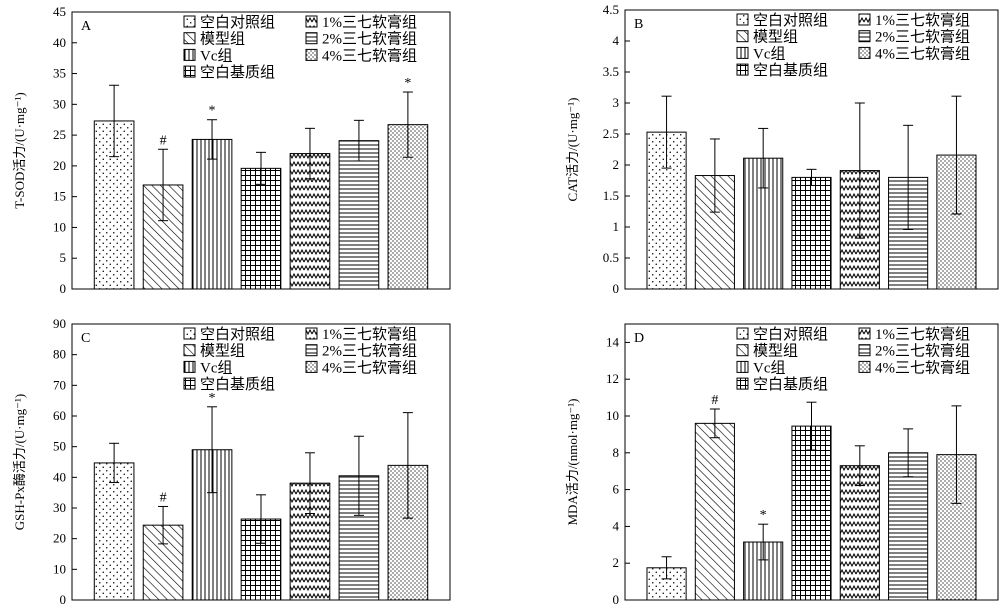 The width and height of the screenshot is (1000, 611). What do you see at coordinates (611, 9) in the screenshot?
I see `y-tick-label: 4.5` at bounding box center [611, 9].